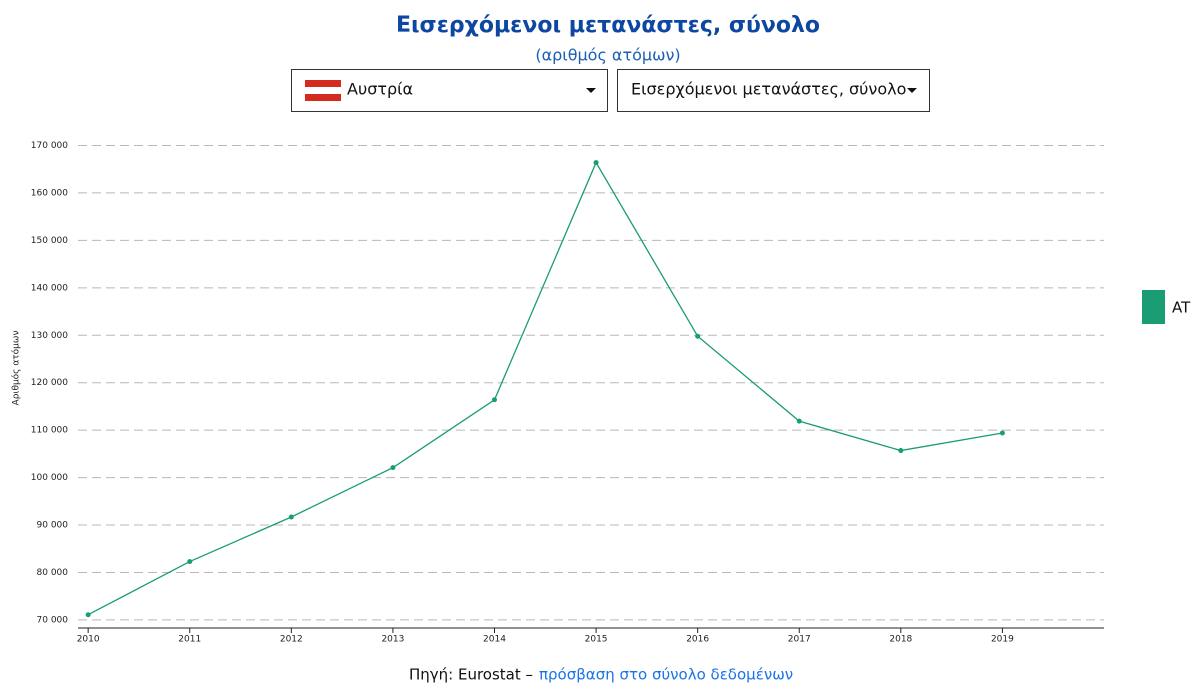 The width and height of the screenshot is (1191, 684). I want to click on y-tick-label: 150 000, so click(49, 241).